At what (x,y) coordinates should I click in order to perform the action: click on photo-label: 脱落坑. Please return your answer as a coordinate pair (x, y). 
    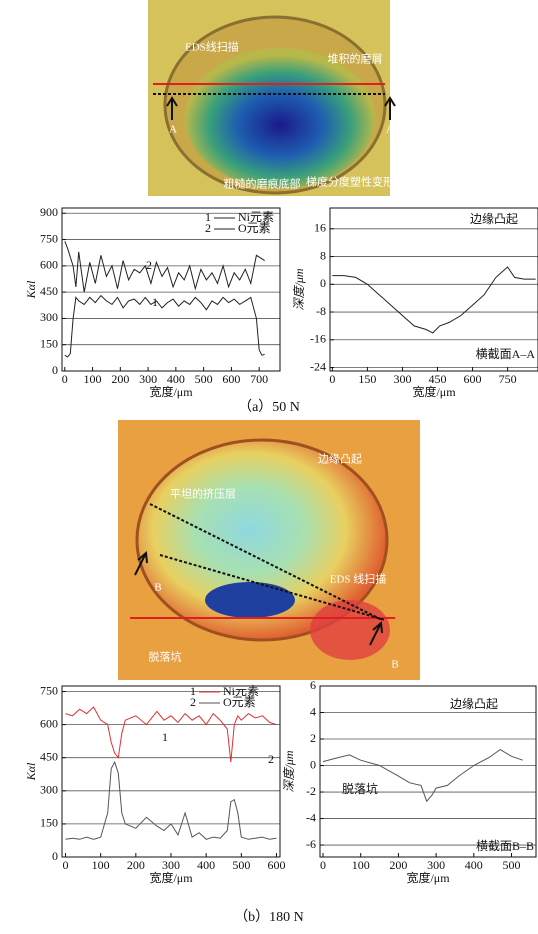
    Looking at the image, I should click on (165, 657).